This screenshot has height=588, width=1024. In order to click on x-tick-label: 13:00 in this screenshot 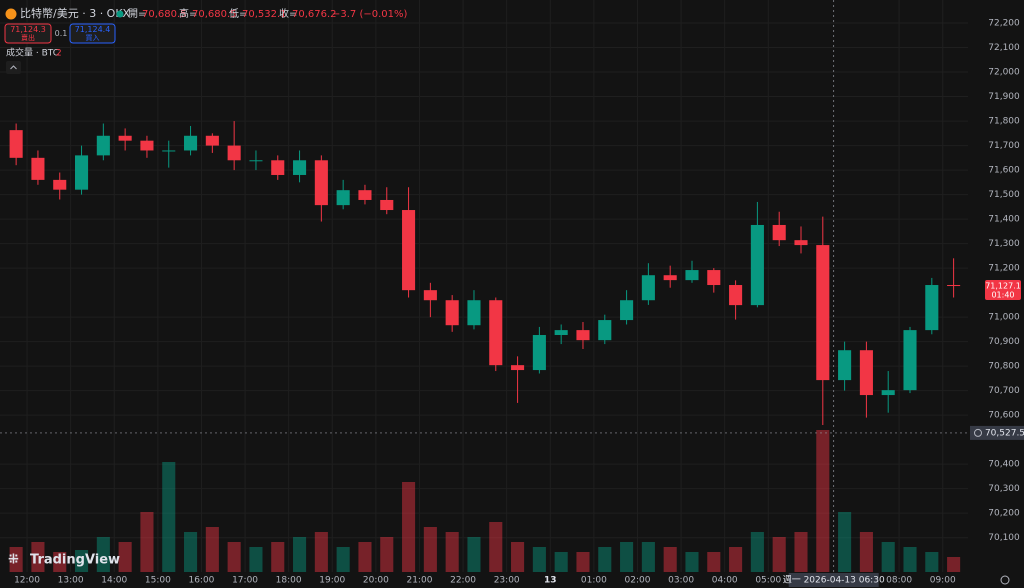, I will do `click(71, 581)`.